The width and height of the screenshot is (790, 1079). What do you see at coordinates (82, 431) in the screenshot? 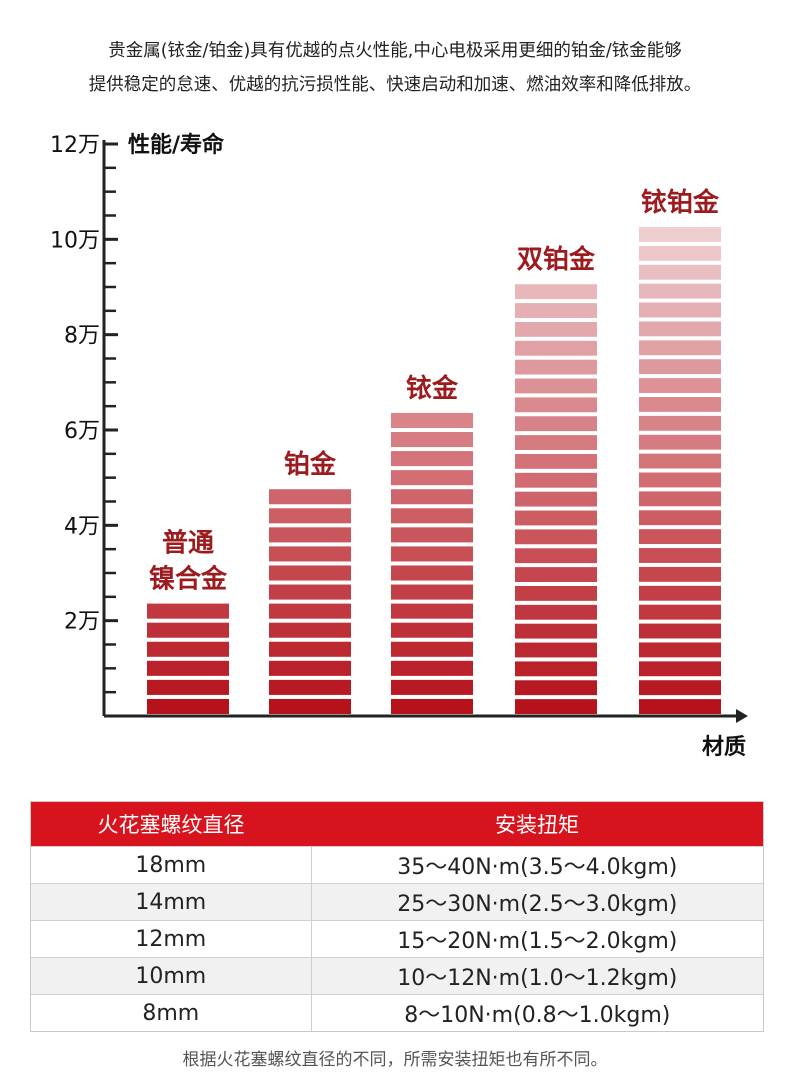
I see `y-tick-label: 6万` at bounding box center [82, 431].